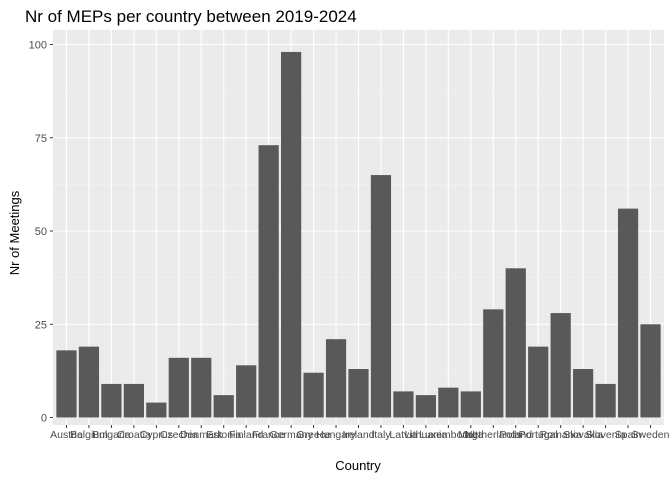 The image size is (672, 480). Describe the element at coordinates (650, 371) in the screenshot. I see `bar-sweden` at that location.